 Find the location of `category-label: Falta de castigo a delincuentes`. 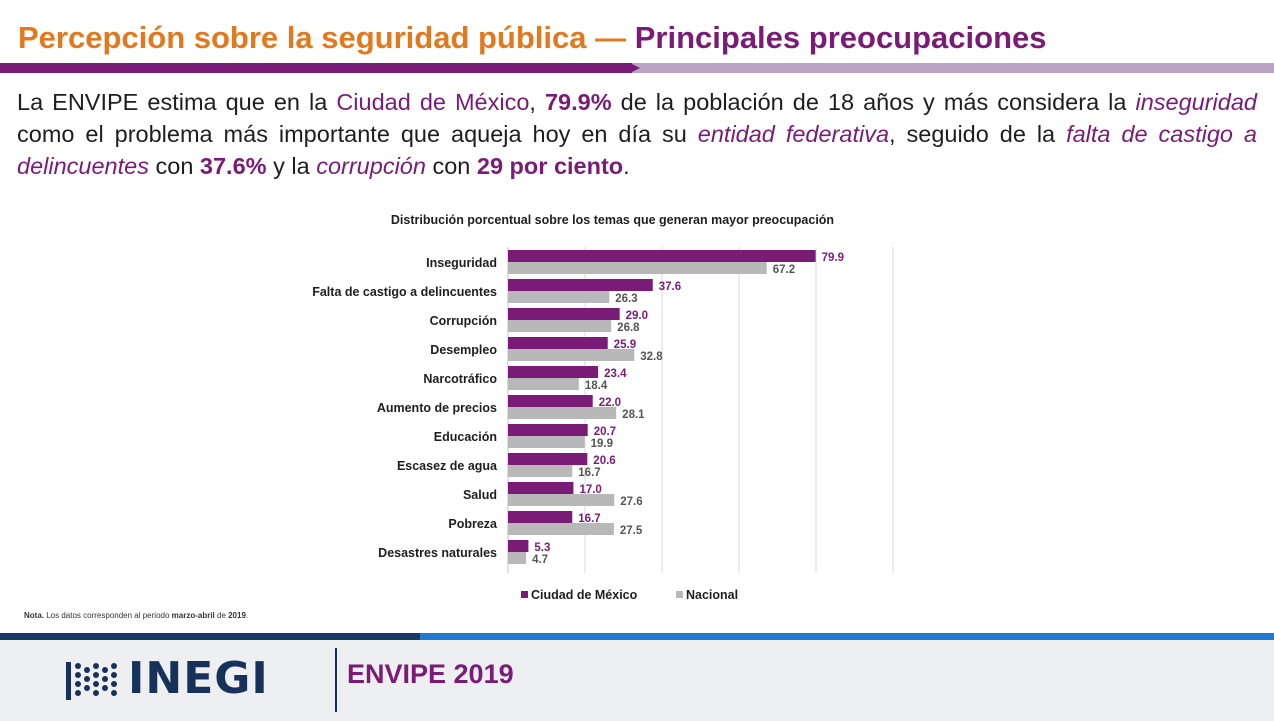

category-label: Falta de castigo a delincuentes is located at coordinates (404, 292).